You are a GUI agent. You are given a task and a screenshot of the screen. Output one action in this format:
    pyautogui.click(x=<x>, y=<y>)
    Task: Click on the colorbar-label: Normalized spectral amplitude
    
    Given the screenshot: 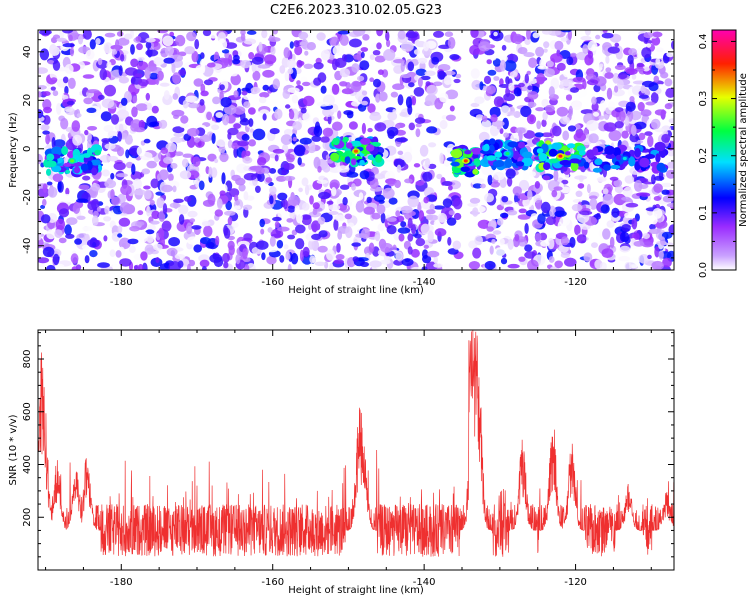 What is the action you would take?
    pyautogui.click(x=743, y=150)
    